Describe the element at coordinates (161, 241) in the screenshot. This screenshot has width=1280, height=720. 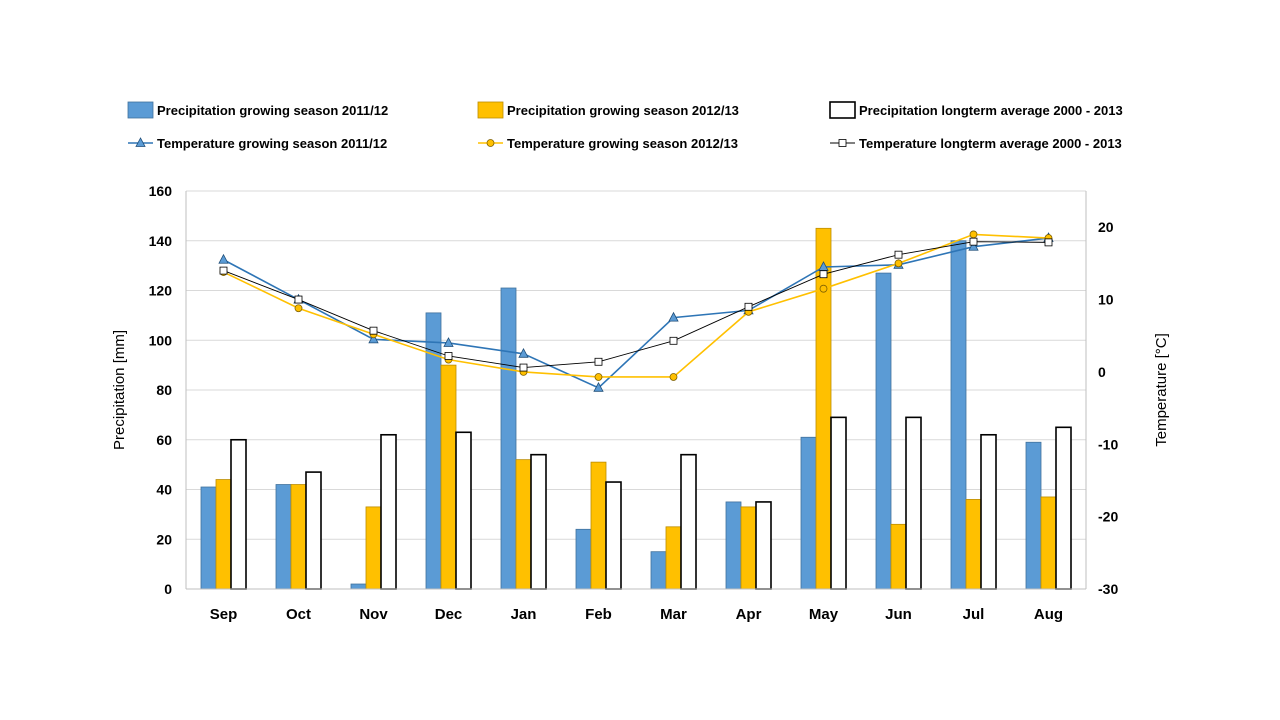
I see `y-left-tick-label: 140` at that location.